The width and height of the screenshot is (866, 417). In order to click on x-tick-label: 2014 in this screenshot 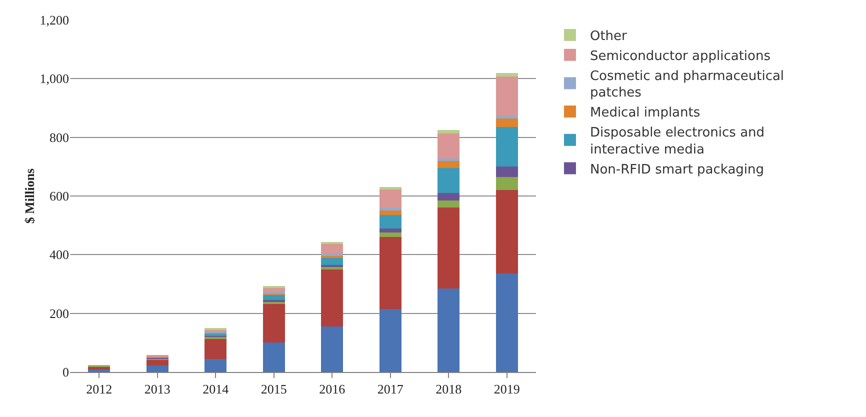, I will do `click(216, 389)`.